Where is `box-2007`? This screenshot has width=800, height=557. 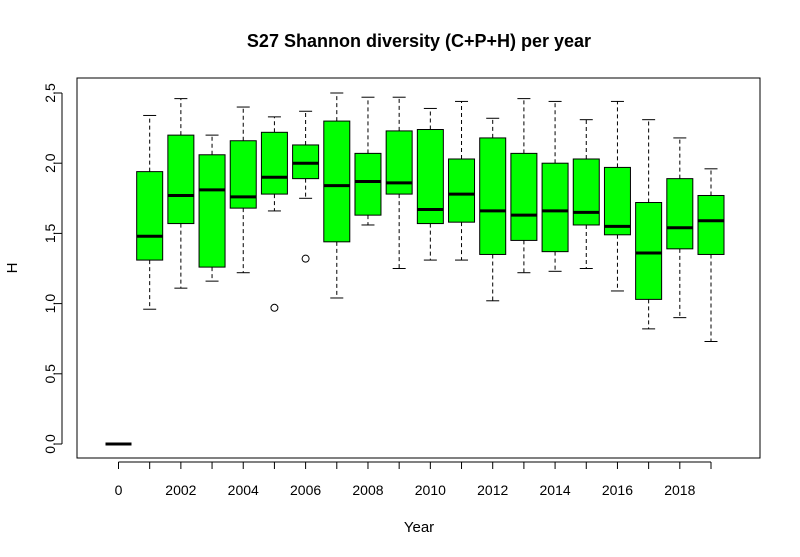 box-2007 is located at coordinates (337, 195).